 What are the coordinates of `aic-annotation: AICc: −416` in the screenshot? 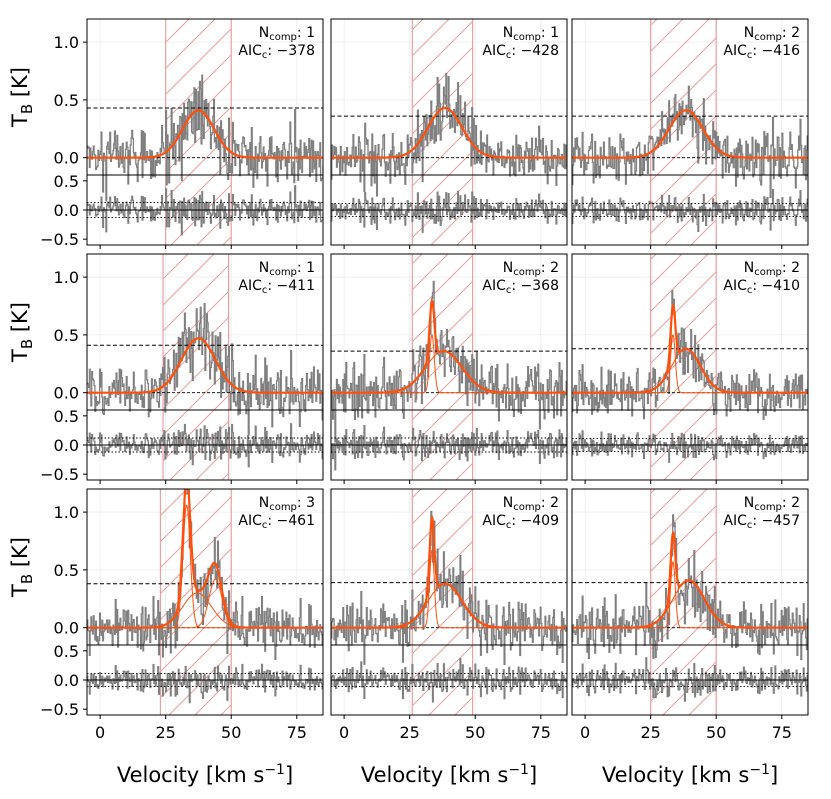 It's located at (761, 52).